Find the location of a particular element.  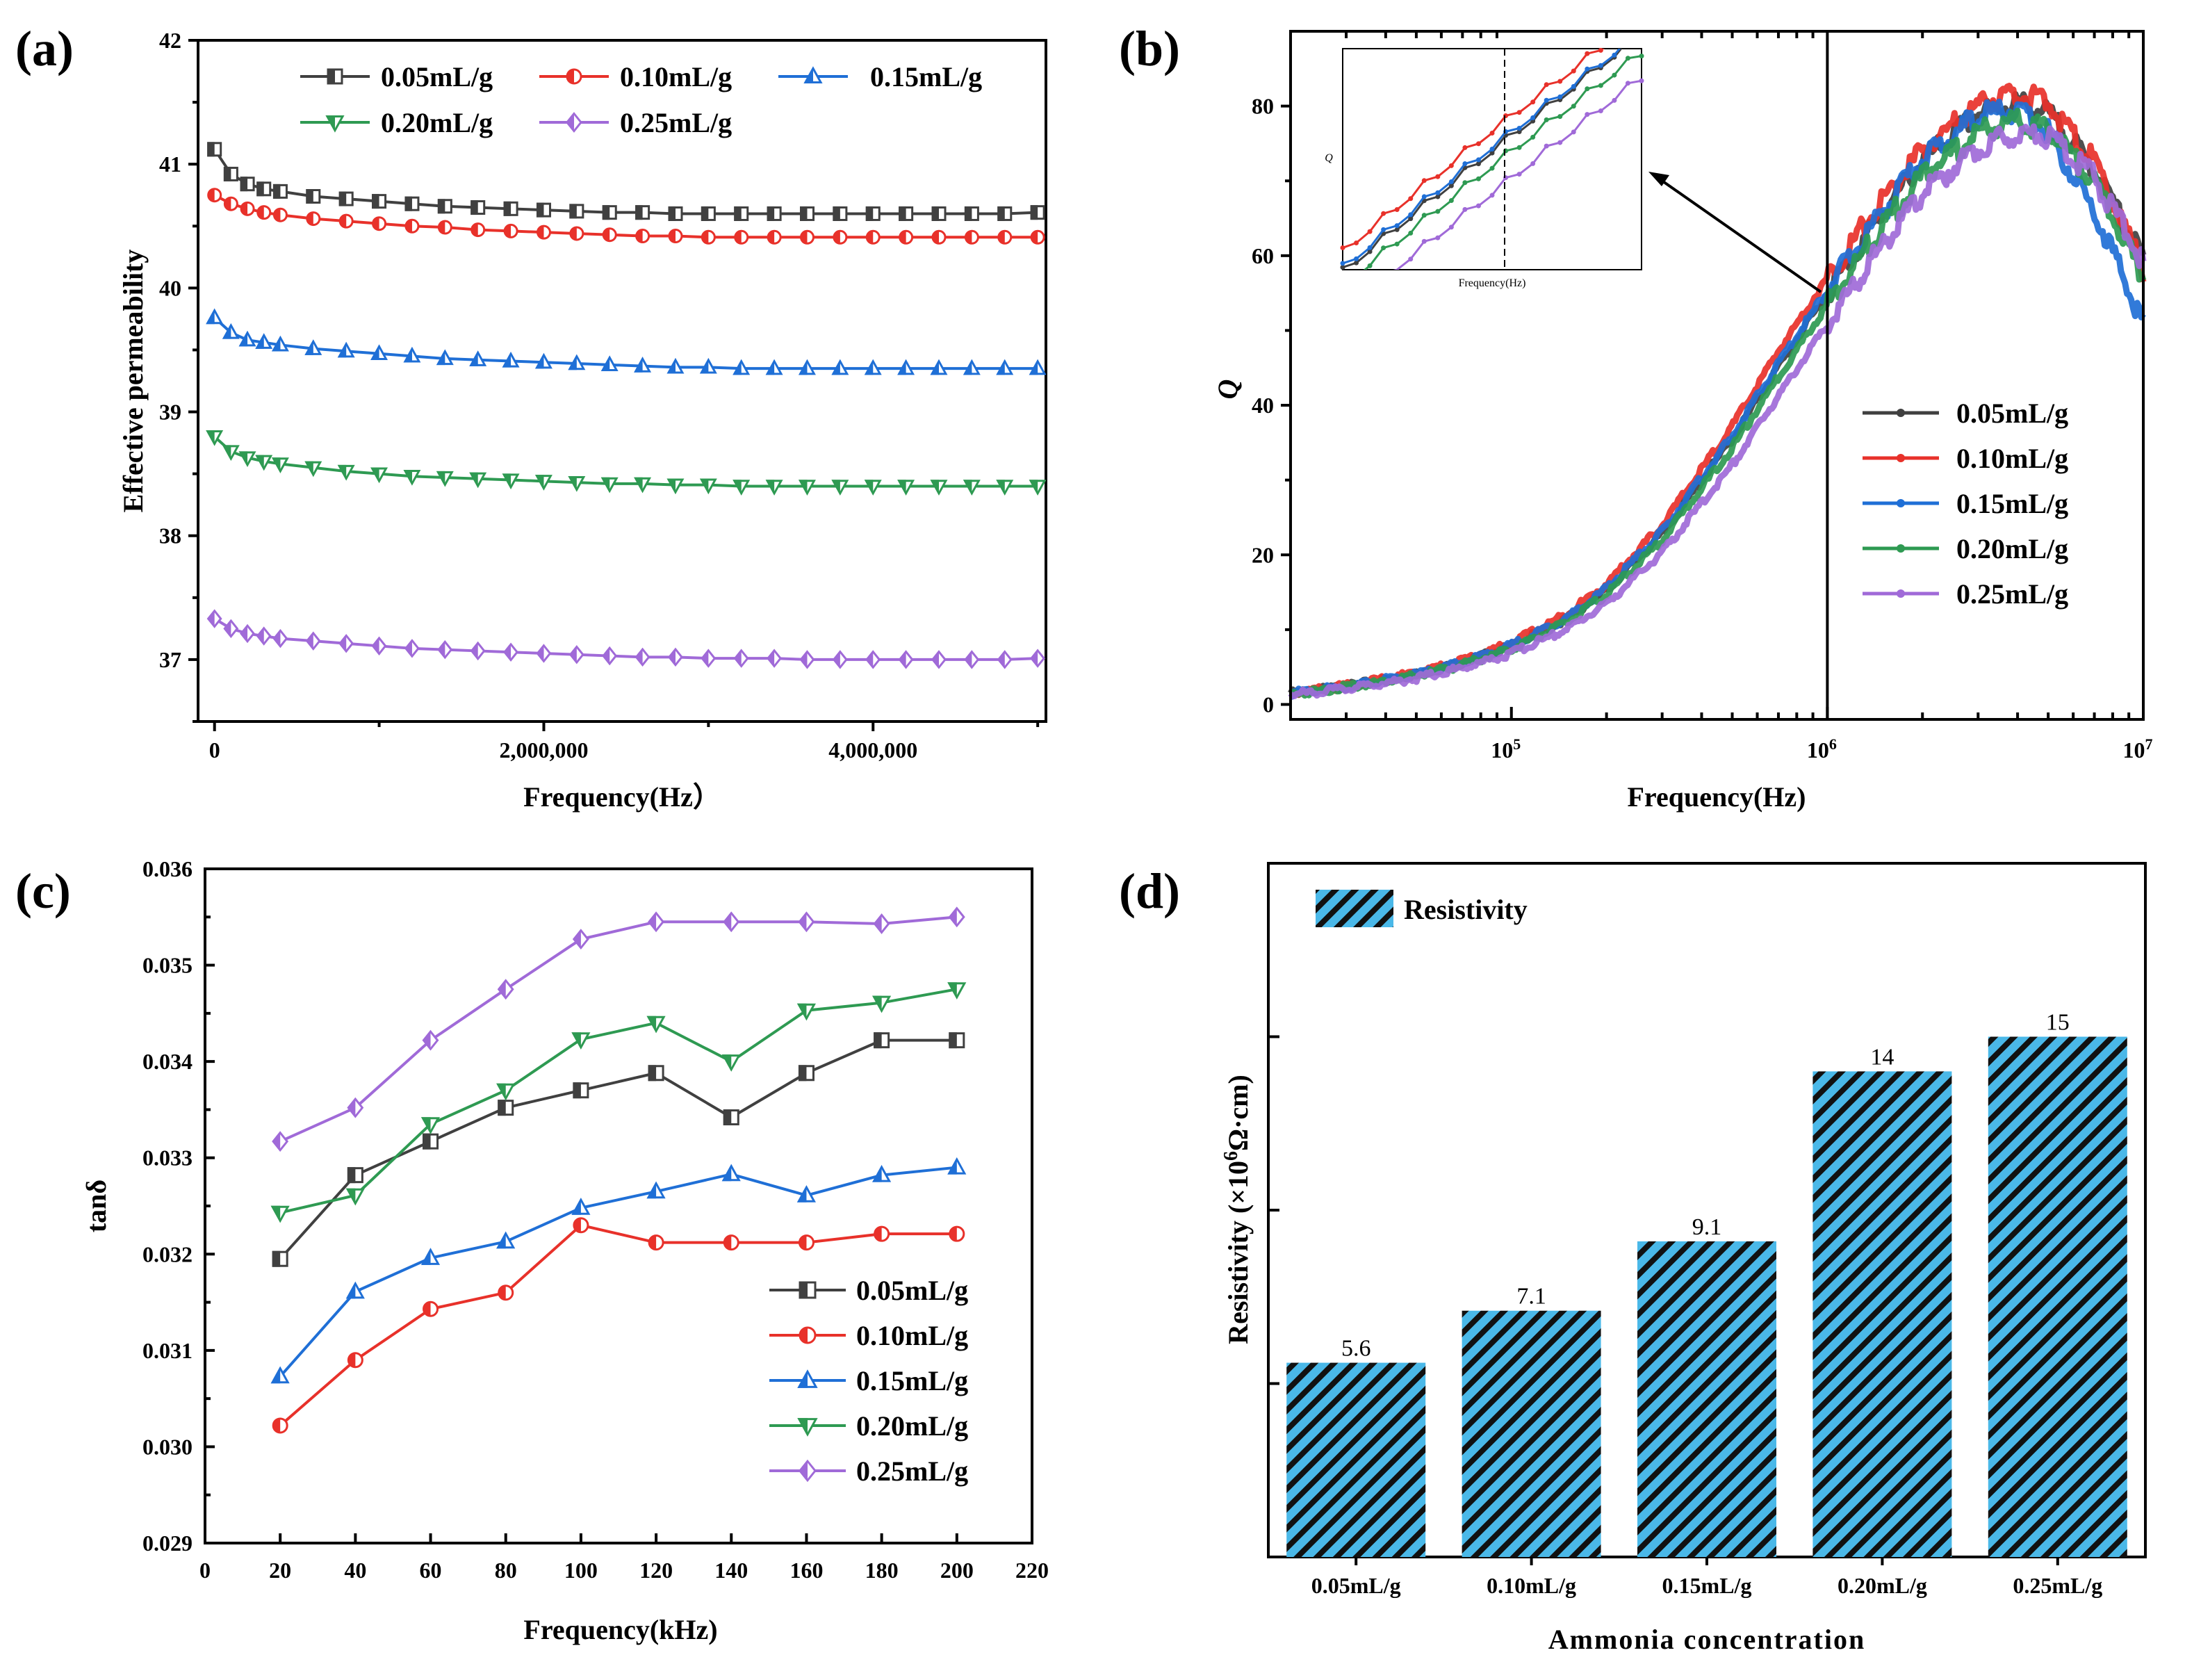

panel-c-label: (c) is located at coordinates (43, 891).